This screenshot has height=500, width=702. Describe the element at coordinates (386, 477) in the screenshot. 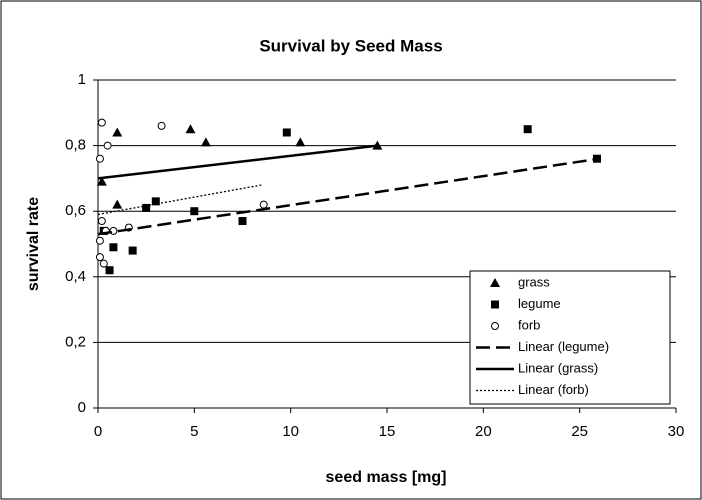

I see `x-axis-label: seed mass [mg]` at that location.